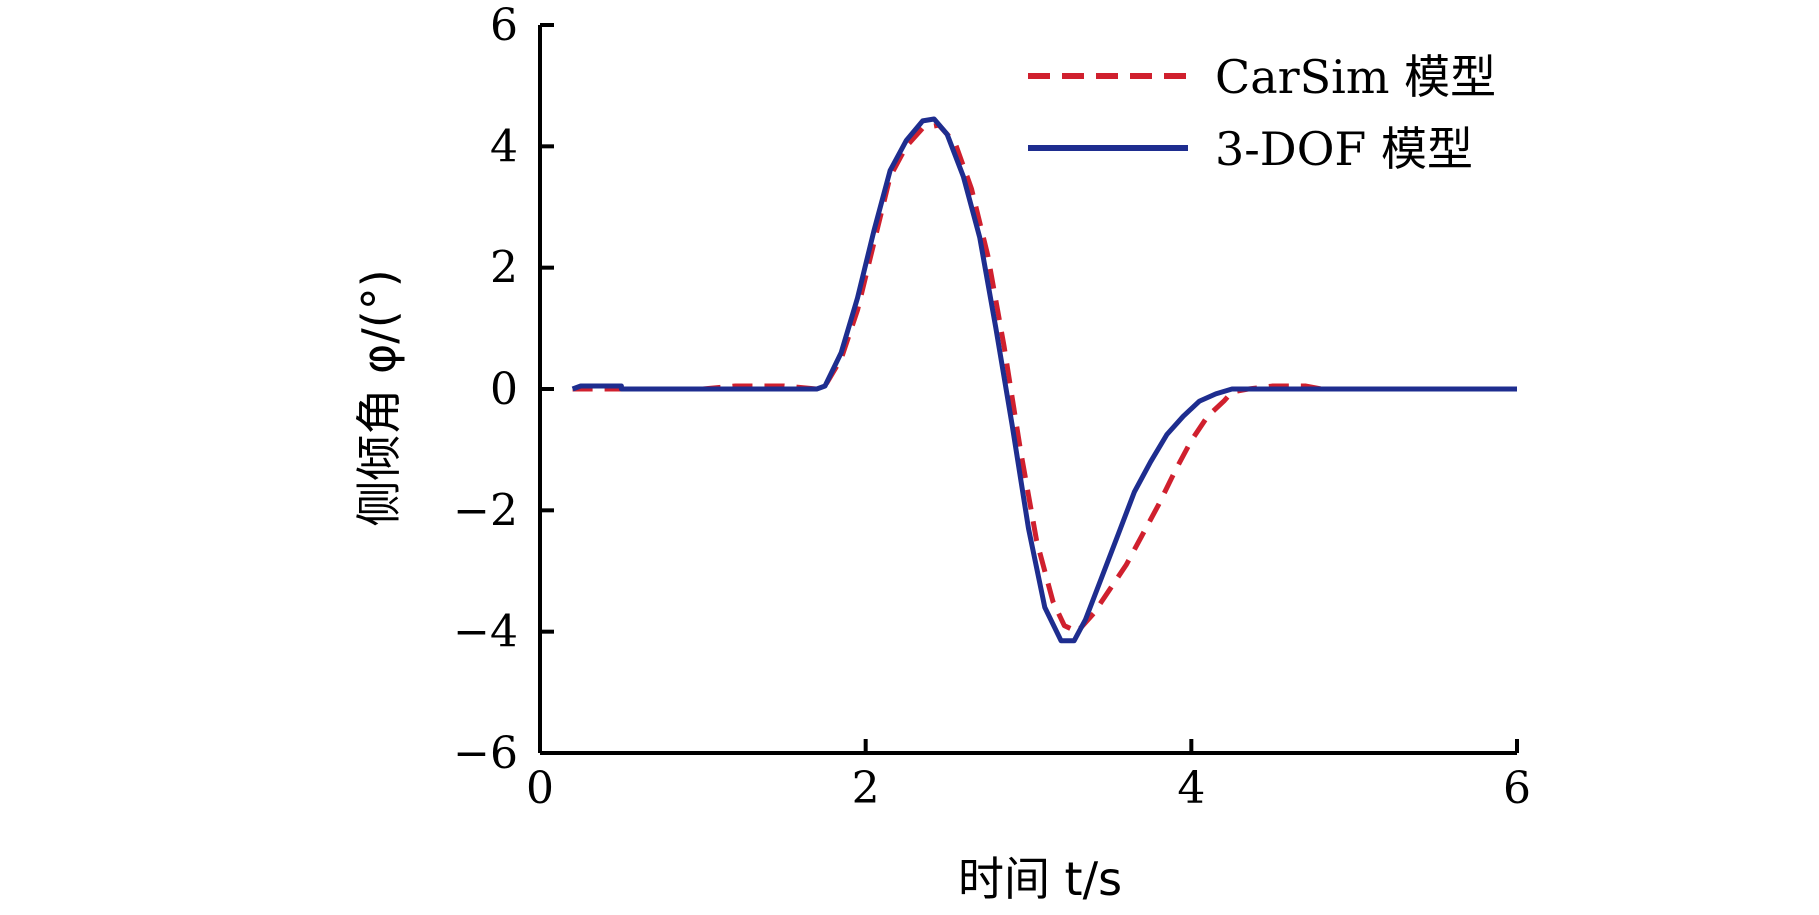 The image size is (1819, 915). What do you see at coordinates (485, 753) in the screenshot?
I see `y-tick-label: −6` at bounding box center [485, 753].